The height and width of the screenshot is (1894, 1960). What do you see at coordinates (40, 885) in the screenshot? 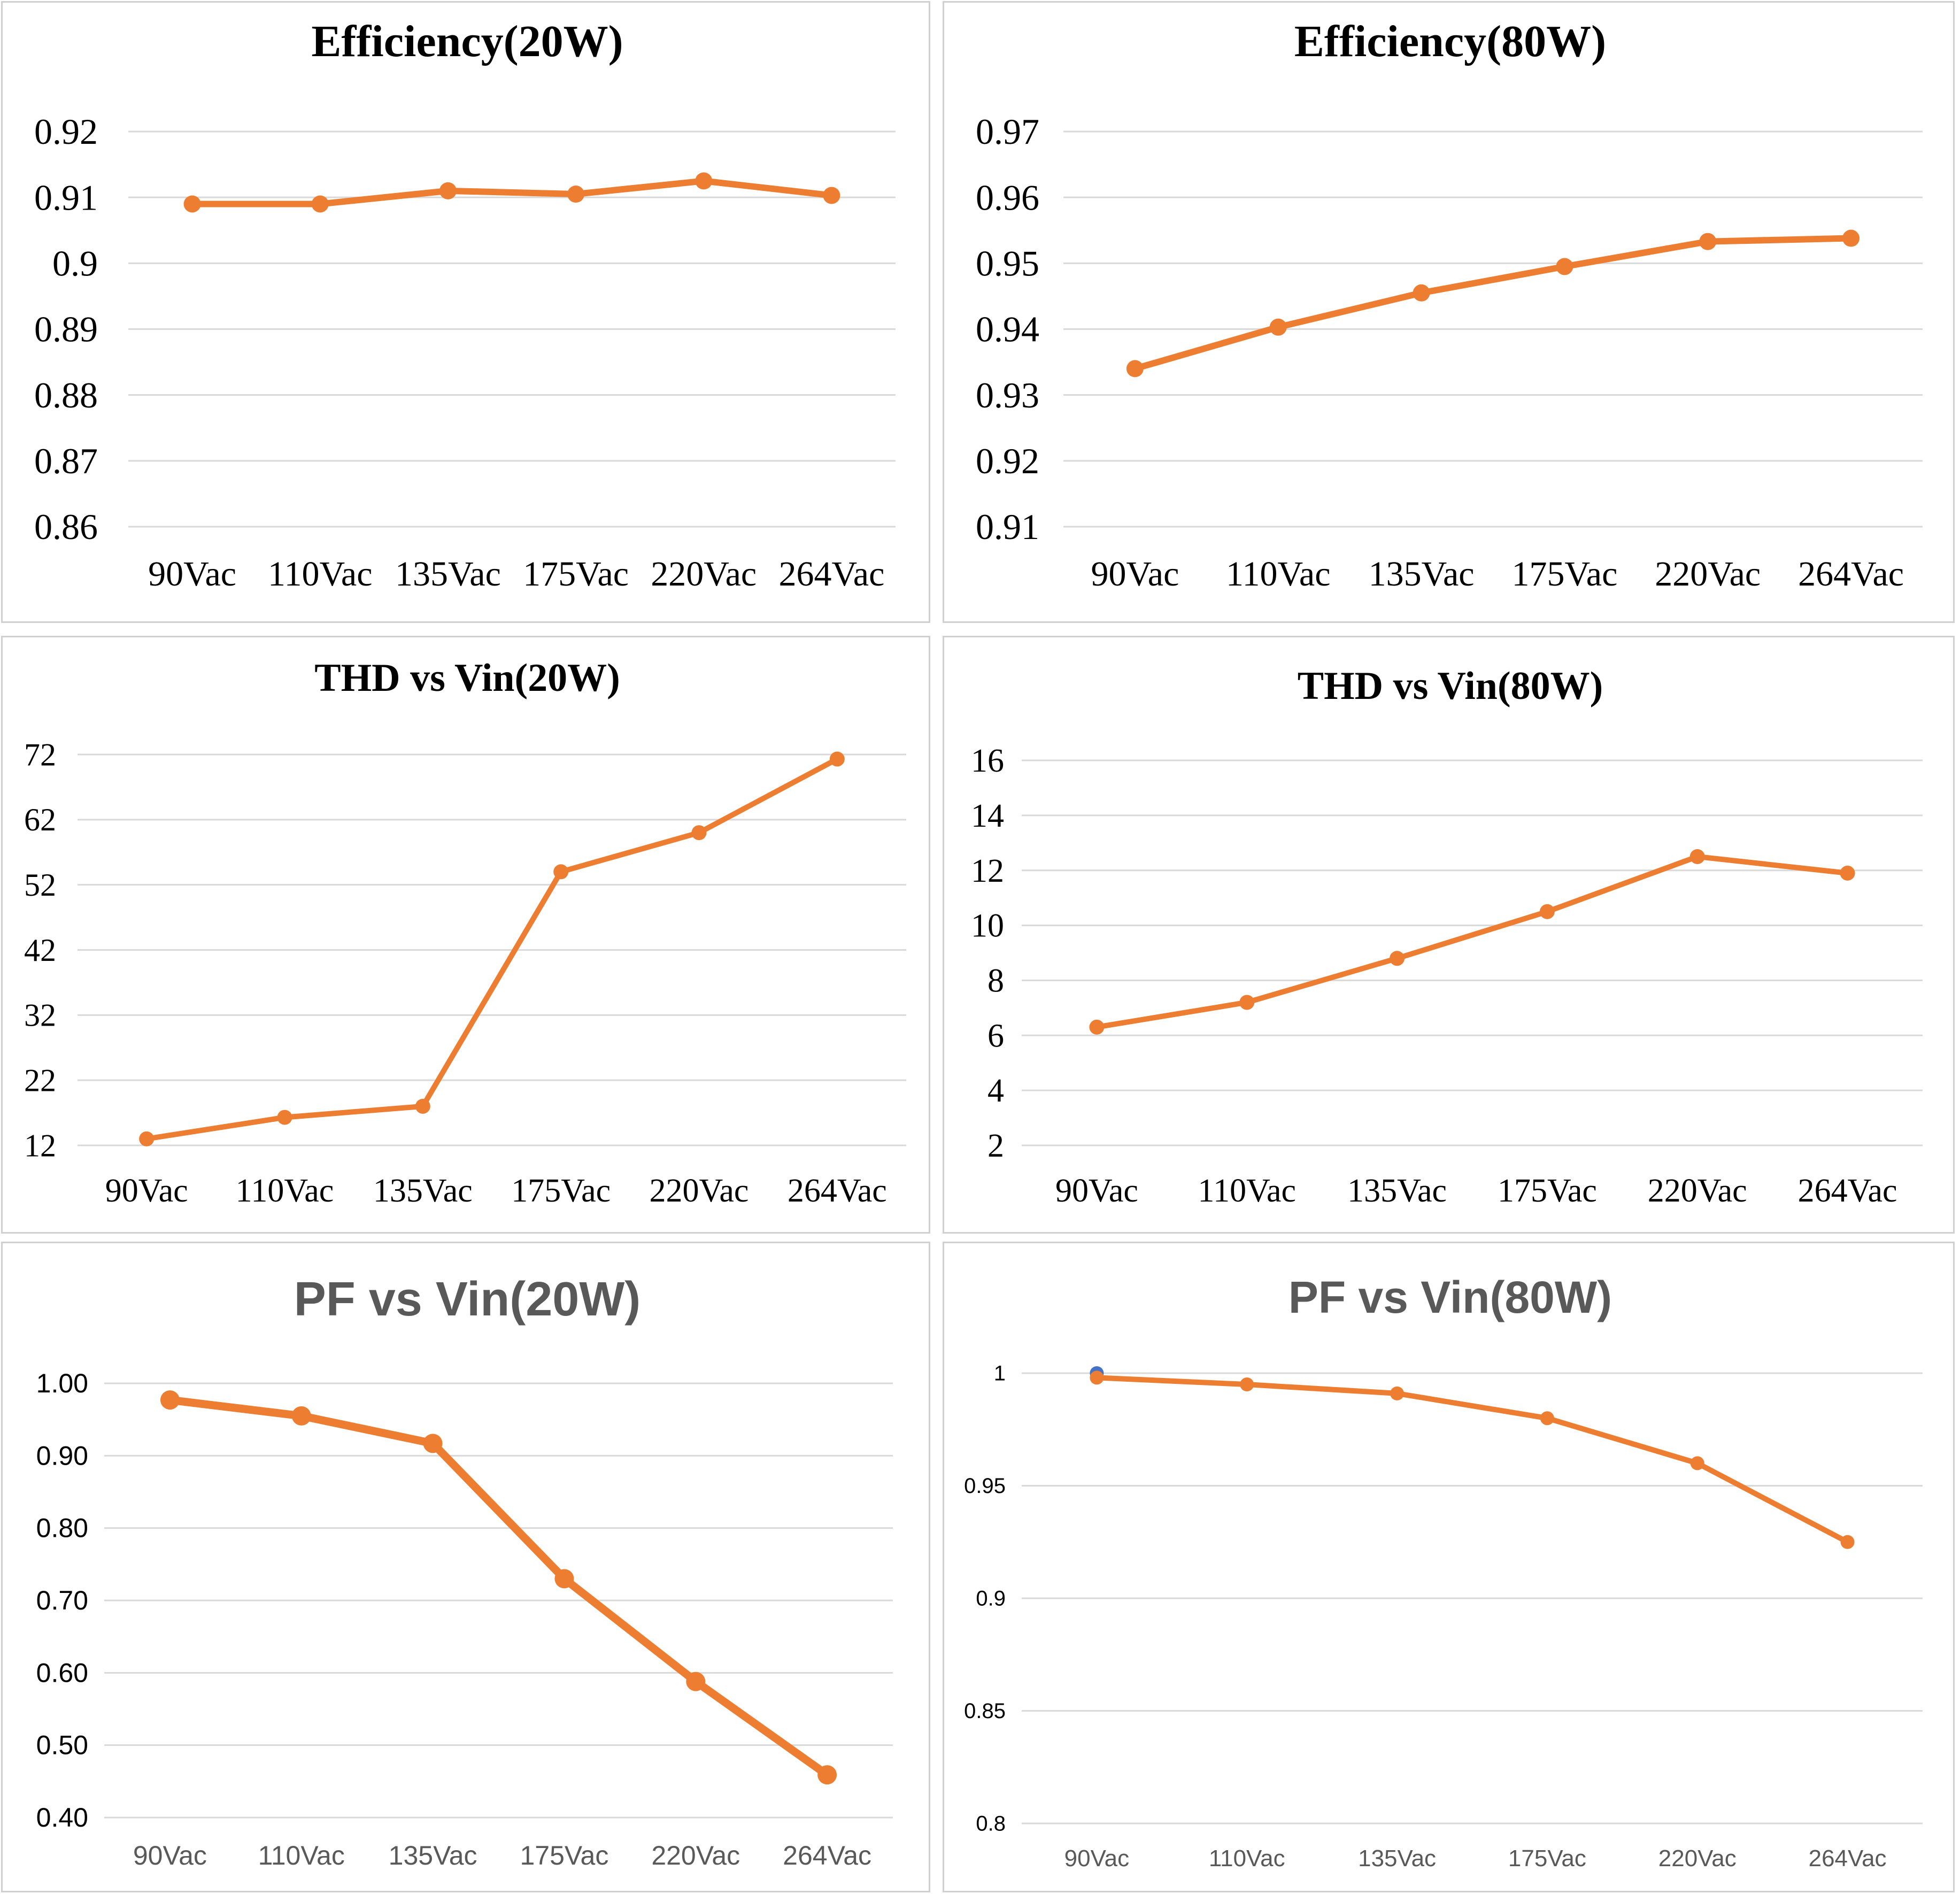
I see `y-tick-label: 52` at bounding box center [40, 885].